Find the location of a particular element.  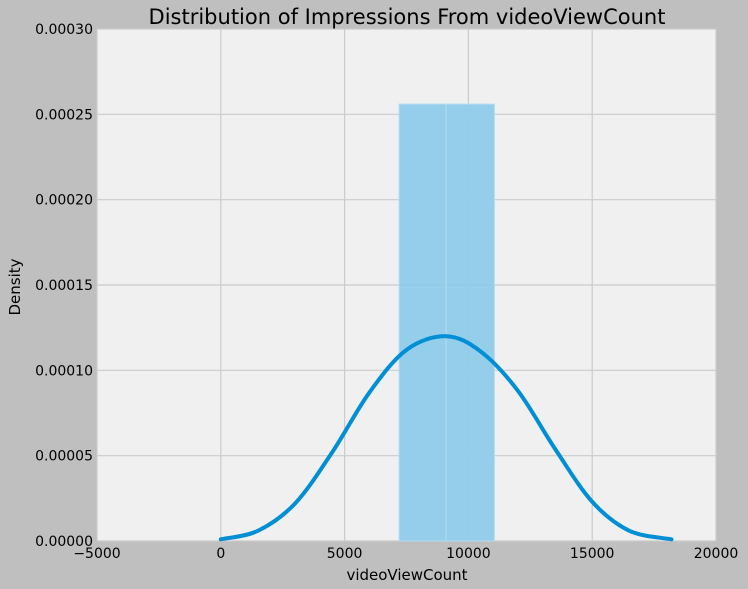

x-tick-label: 20000 is located at coordinates (716, 554).